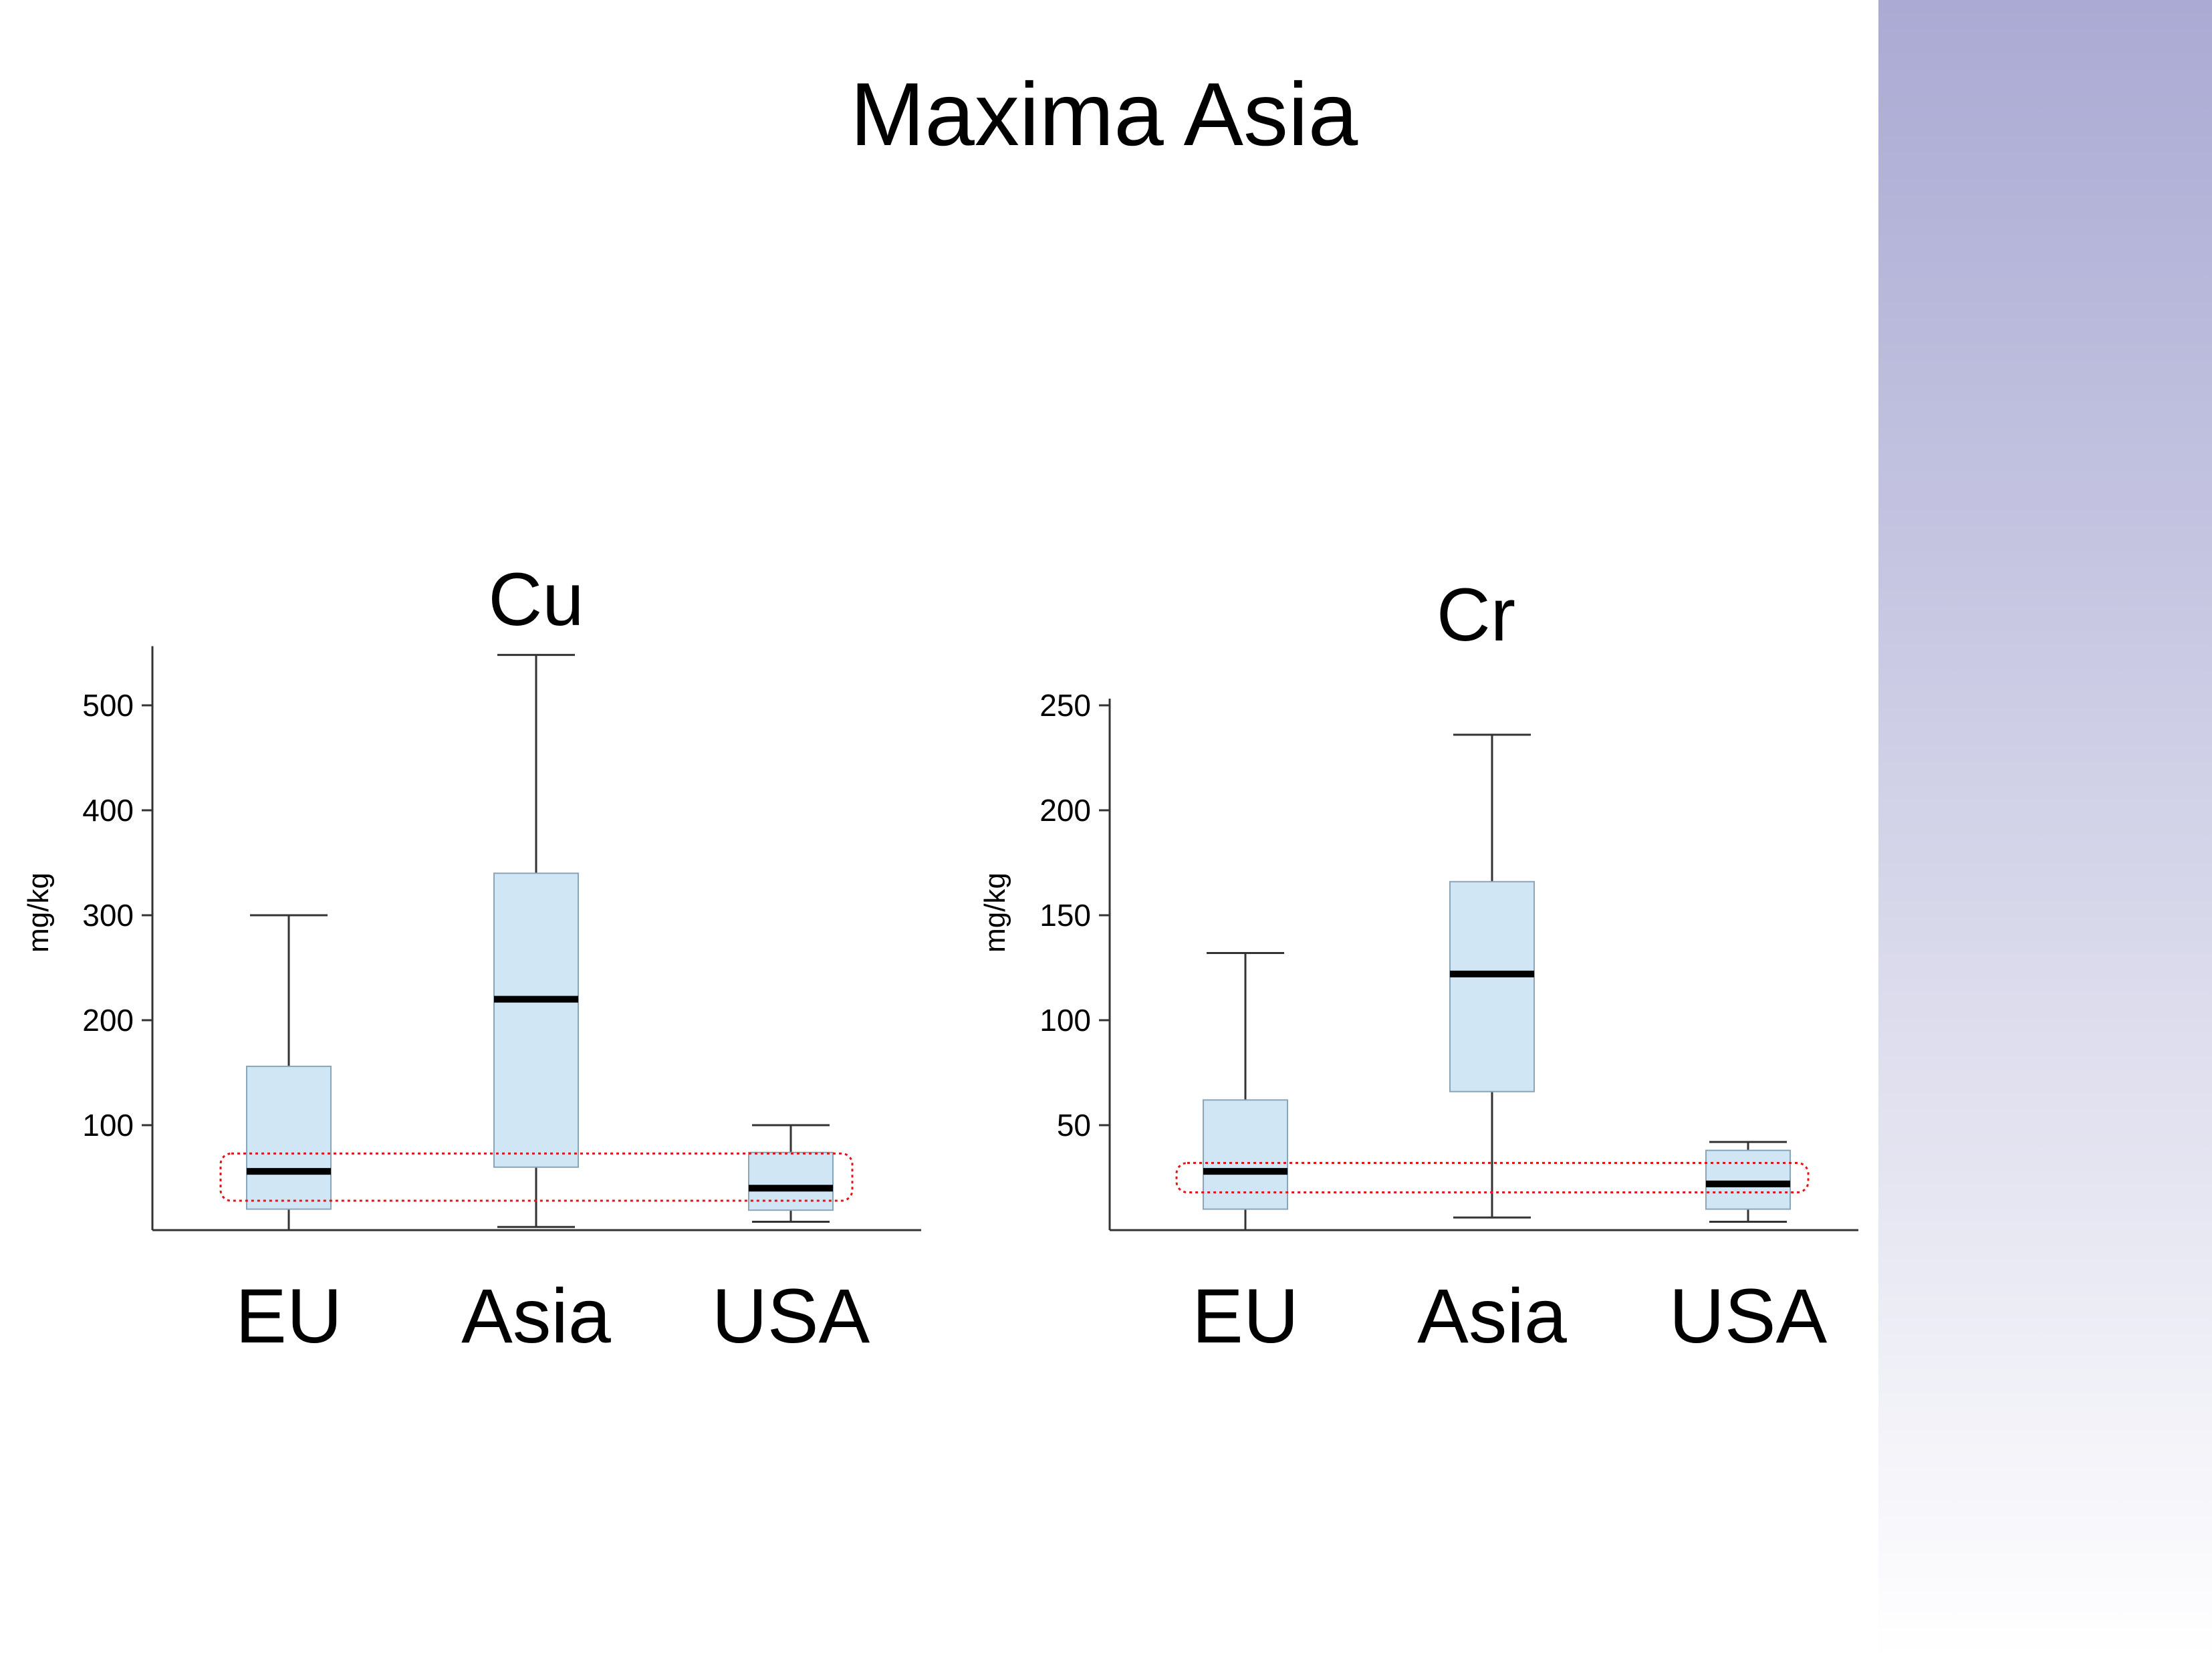 The height and width of the screenshot is (1658, 2212). What do you see at coordinates (1492, 986) in the screenshot?
I see `chart-cr-asia-box` at bounding box center [1492, 986].